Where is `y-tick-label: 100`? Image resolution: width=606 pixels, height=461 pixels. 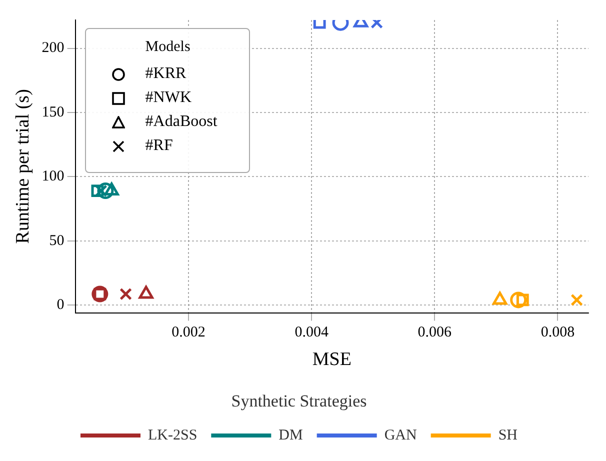 y-tick-label: 100 is located at coordinates (53, 176).